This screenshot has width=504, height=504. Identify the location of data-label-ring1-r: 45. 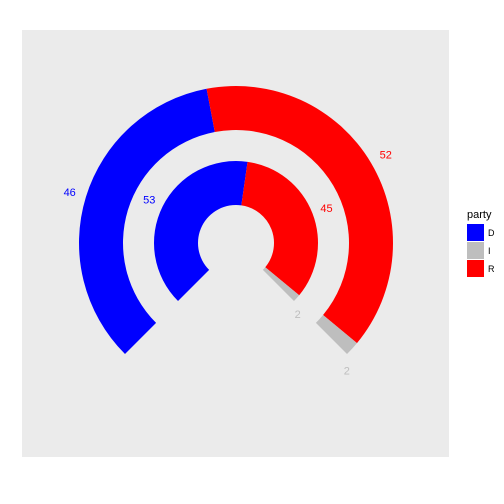
(326, 209).